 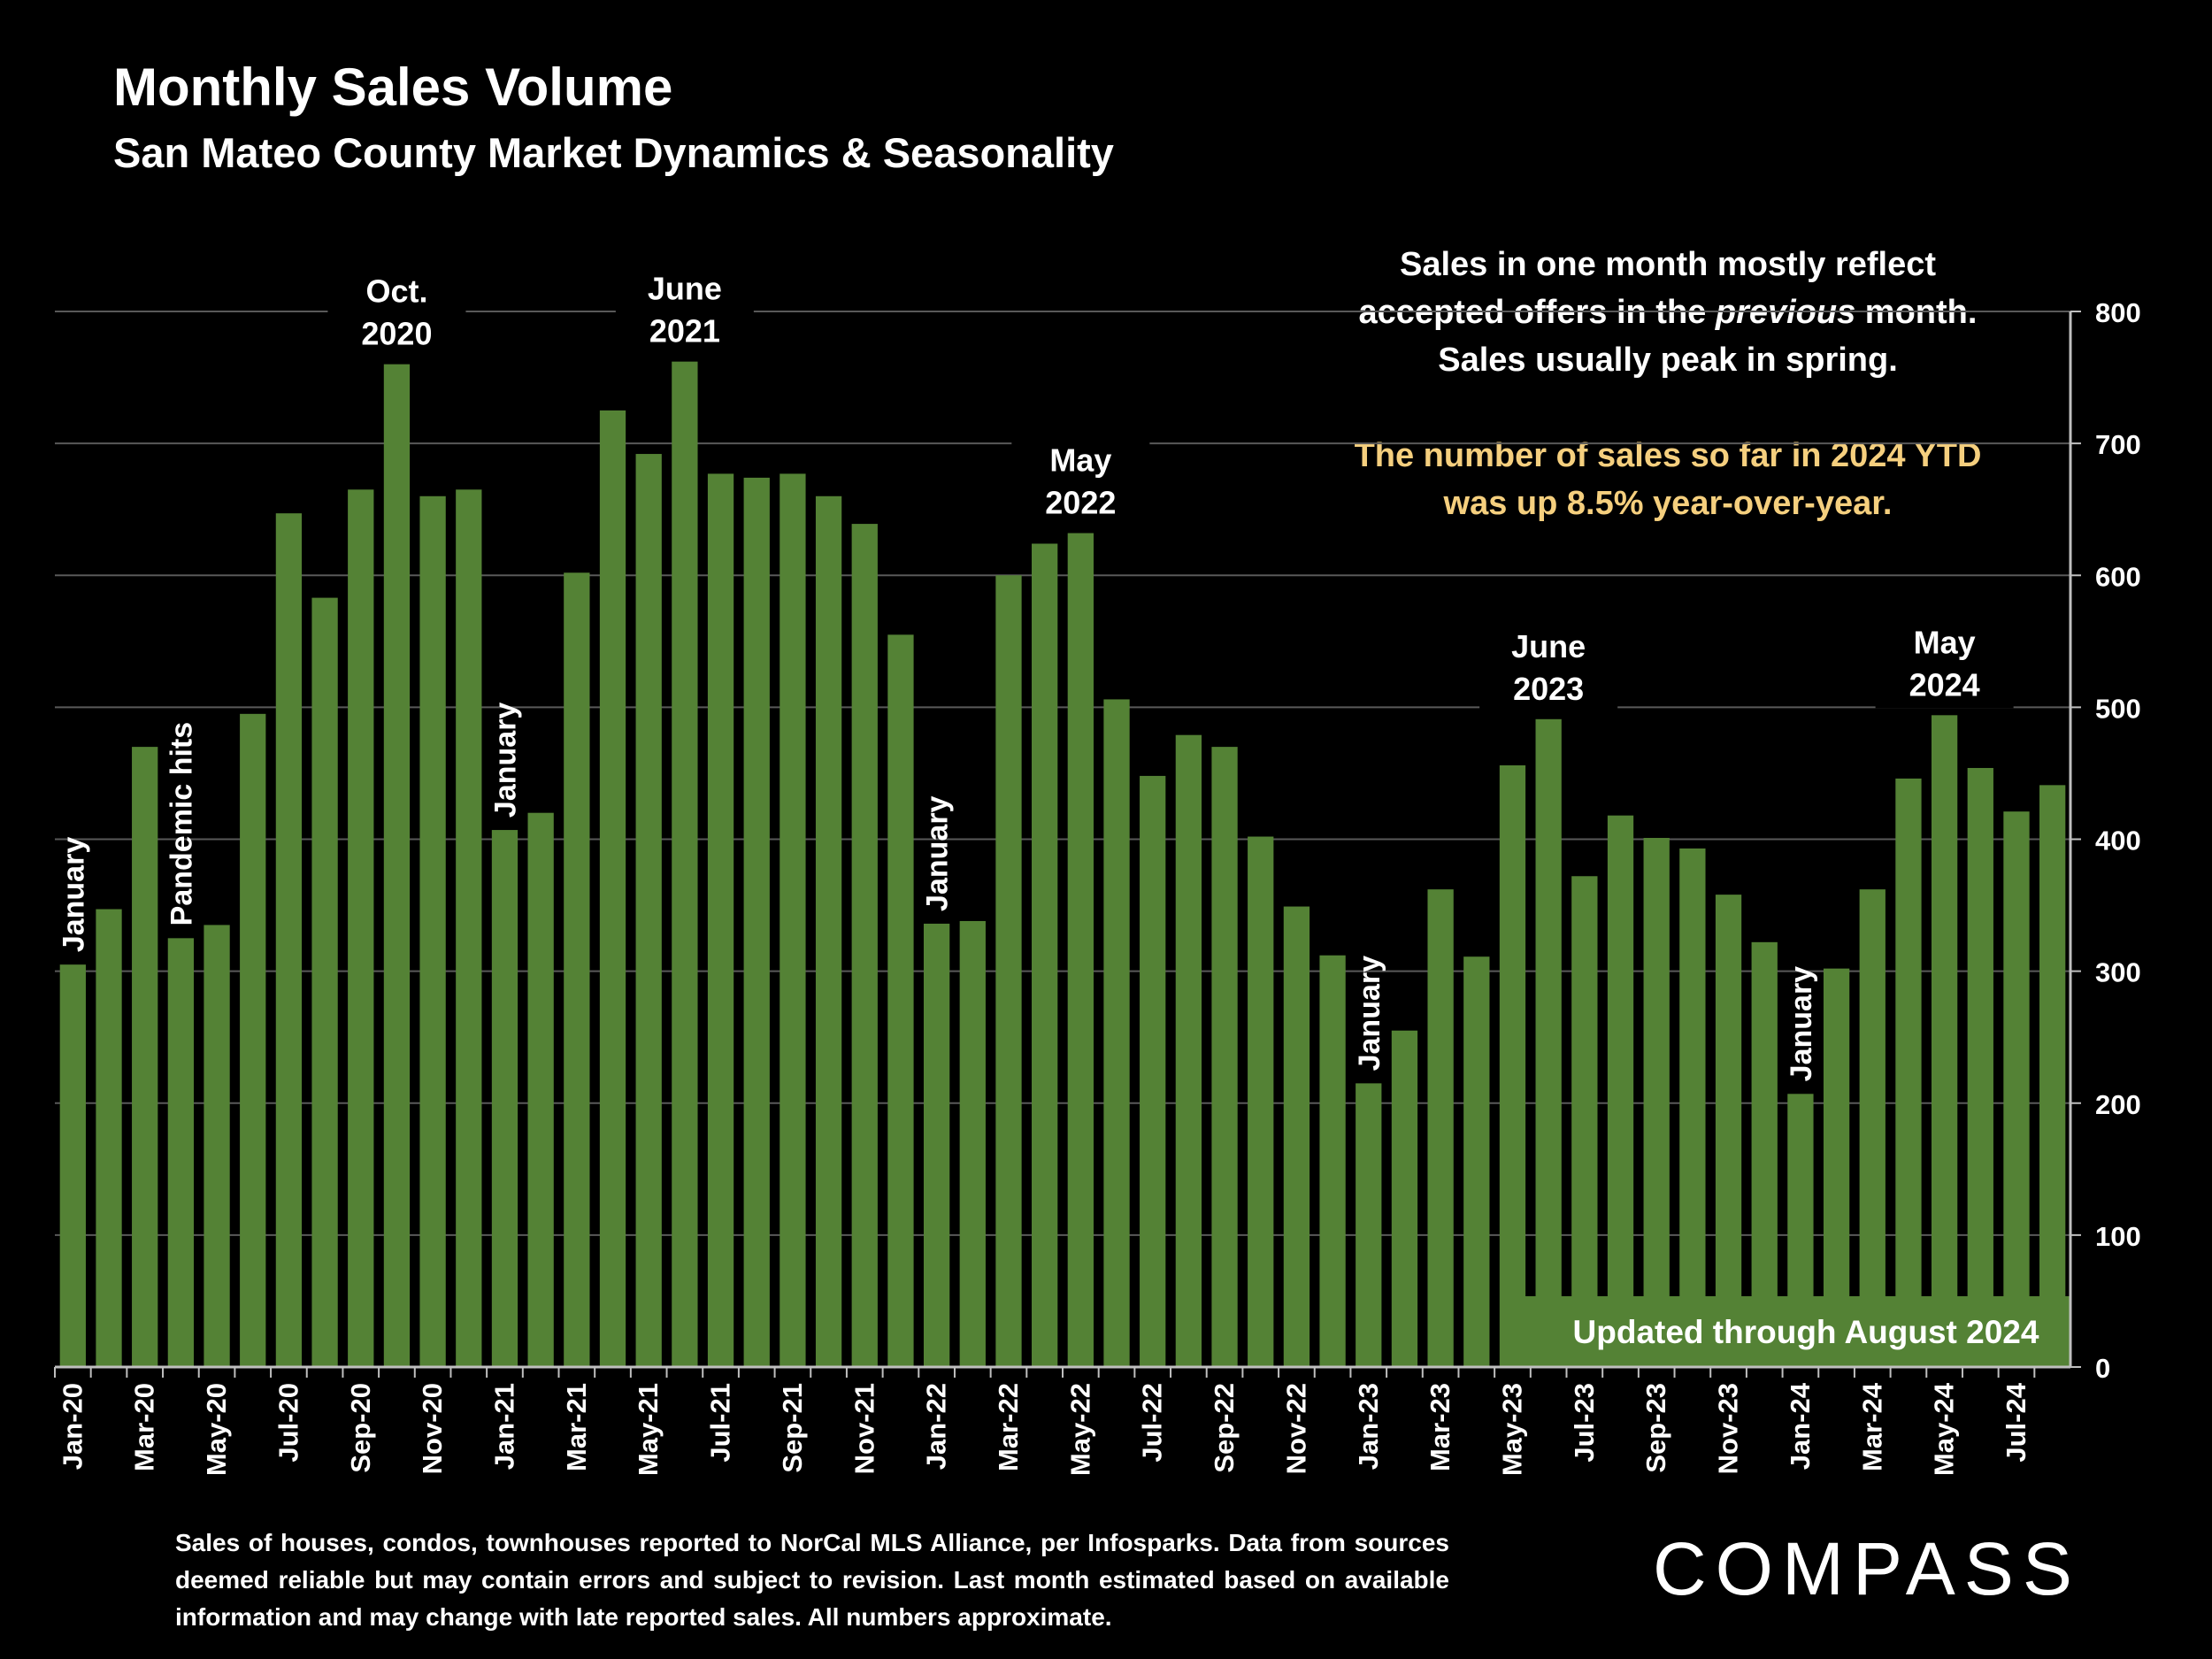 What do you see at coordinates (2102, 1369) in the screenshot?
I see `y-tick-label: 0` at bounding box center [2102, 1369].